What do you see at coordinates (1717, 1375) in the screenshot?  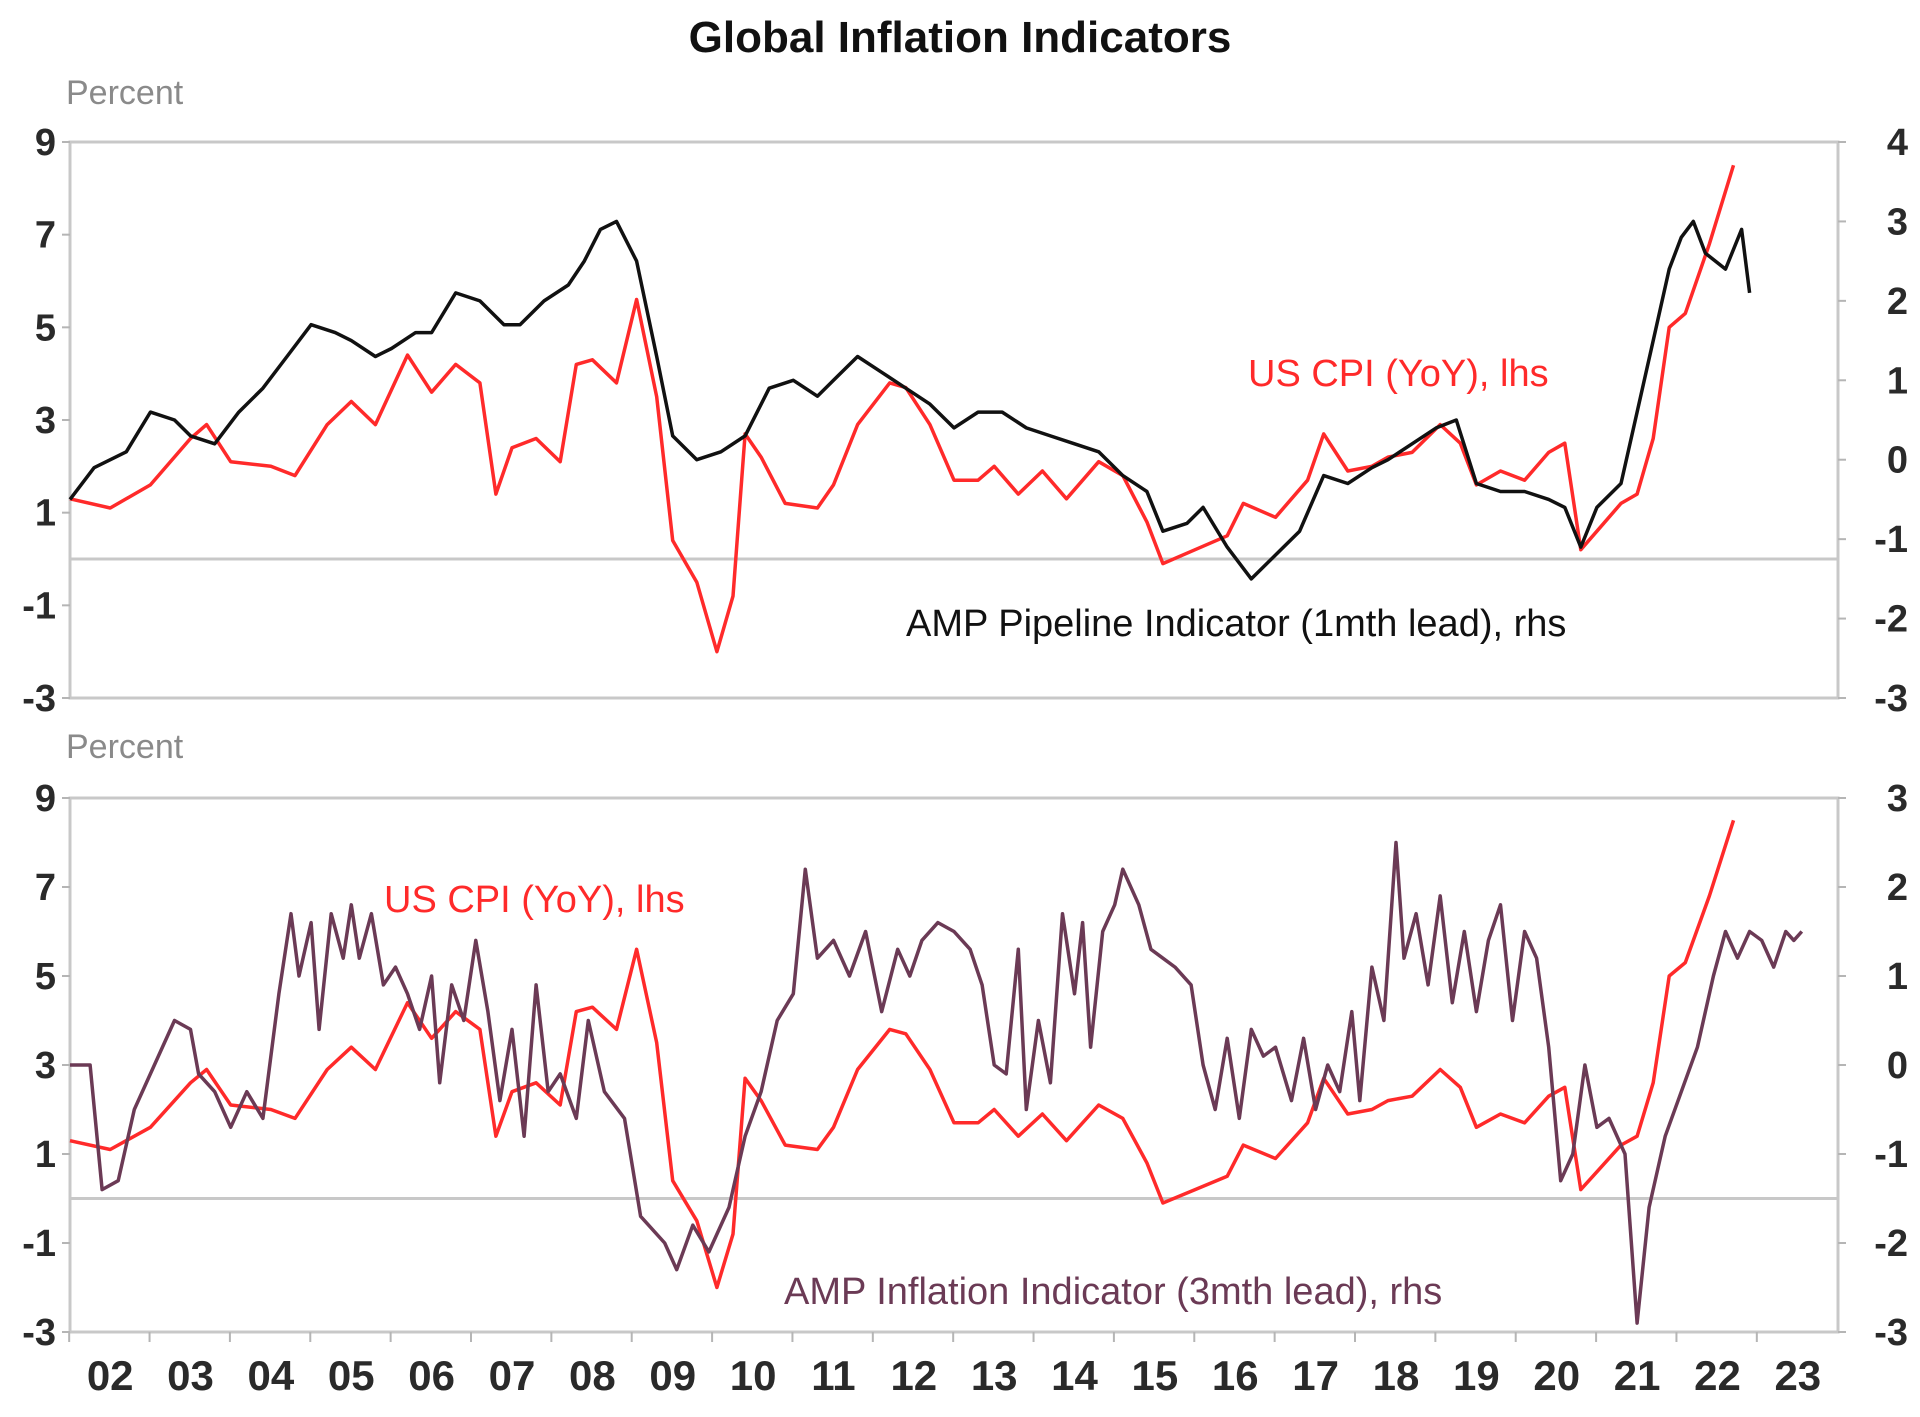 I see `x-tick-label: 22` at bounding box center [1717, 1375].